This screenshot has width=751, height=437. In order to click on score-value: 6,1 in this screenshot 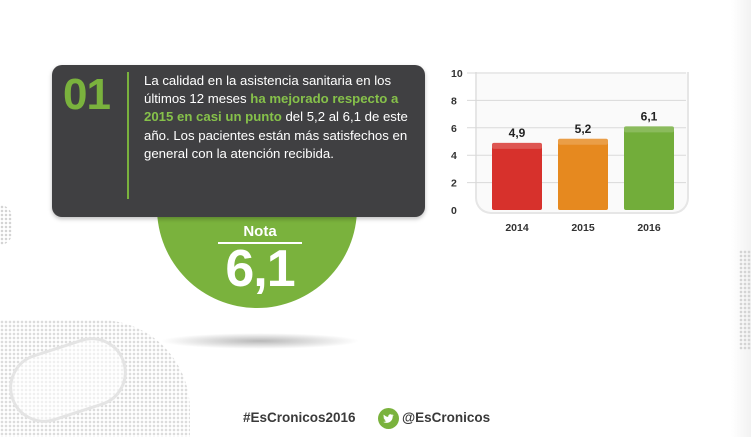, I will do `click(260, 269)`.